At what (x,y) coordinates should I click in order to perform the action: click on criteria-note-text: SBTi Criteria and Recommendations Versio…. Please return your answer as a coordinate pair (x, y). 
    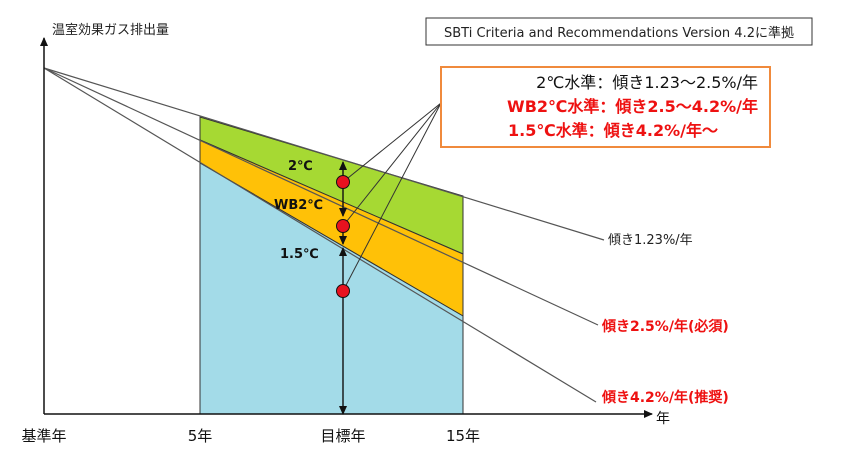
    Looking at the image, I should click on (619, 33).